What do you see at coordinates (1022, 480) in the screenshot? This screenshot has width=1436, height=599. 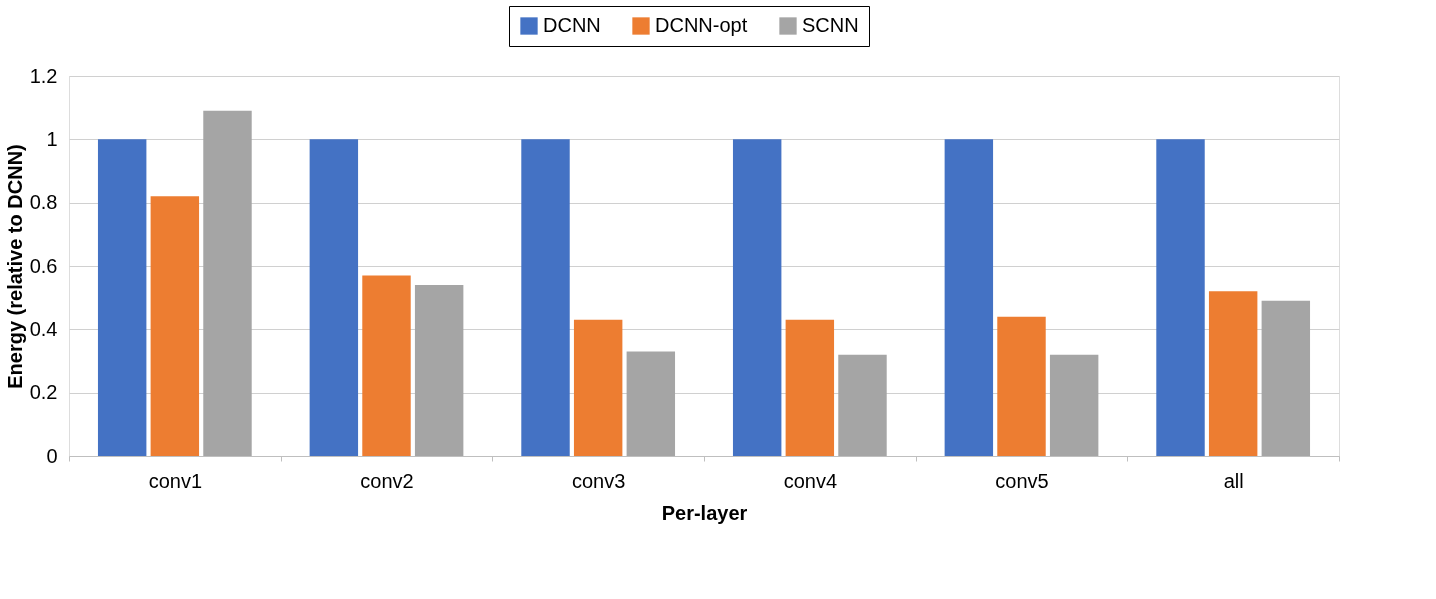 I see `x-tick-label: conv5` at bounding box center [1022, 480].